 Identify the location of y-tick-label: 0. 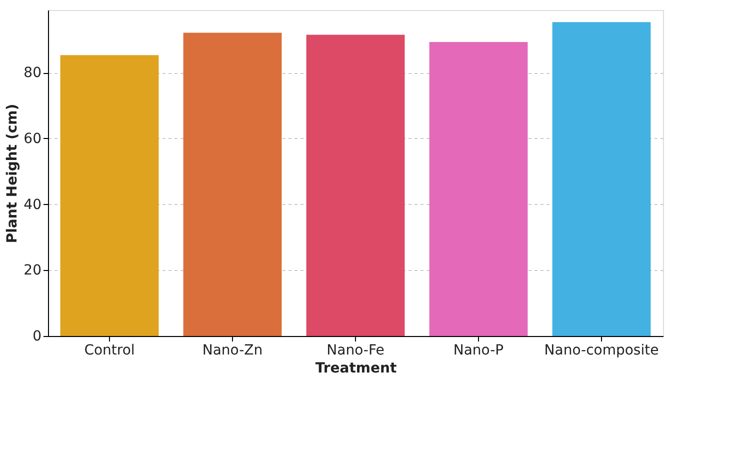
(37, 336).